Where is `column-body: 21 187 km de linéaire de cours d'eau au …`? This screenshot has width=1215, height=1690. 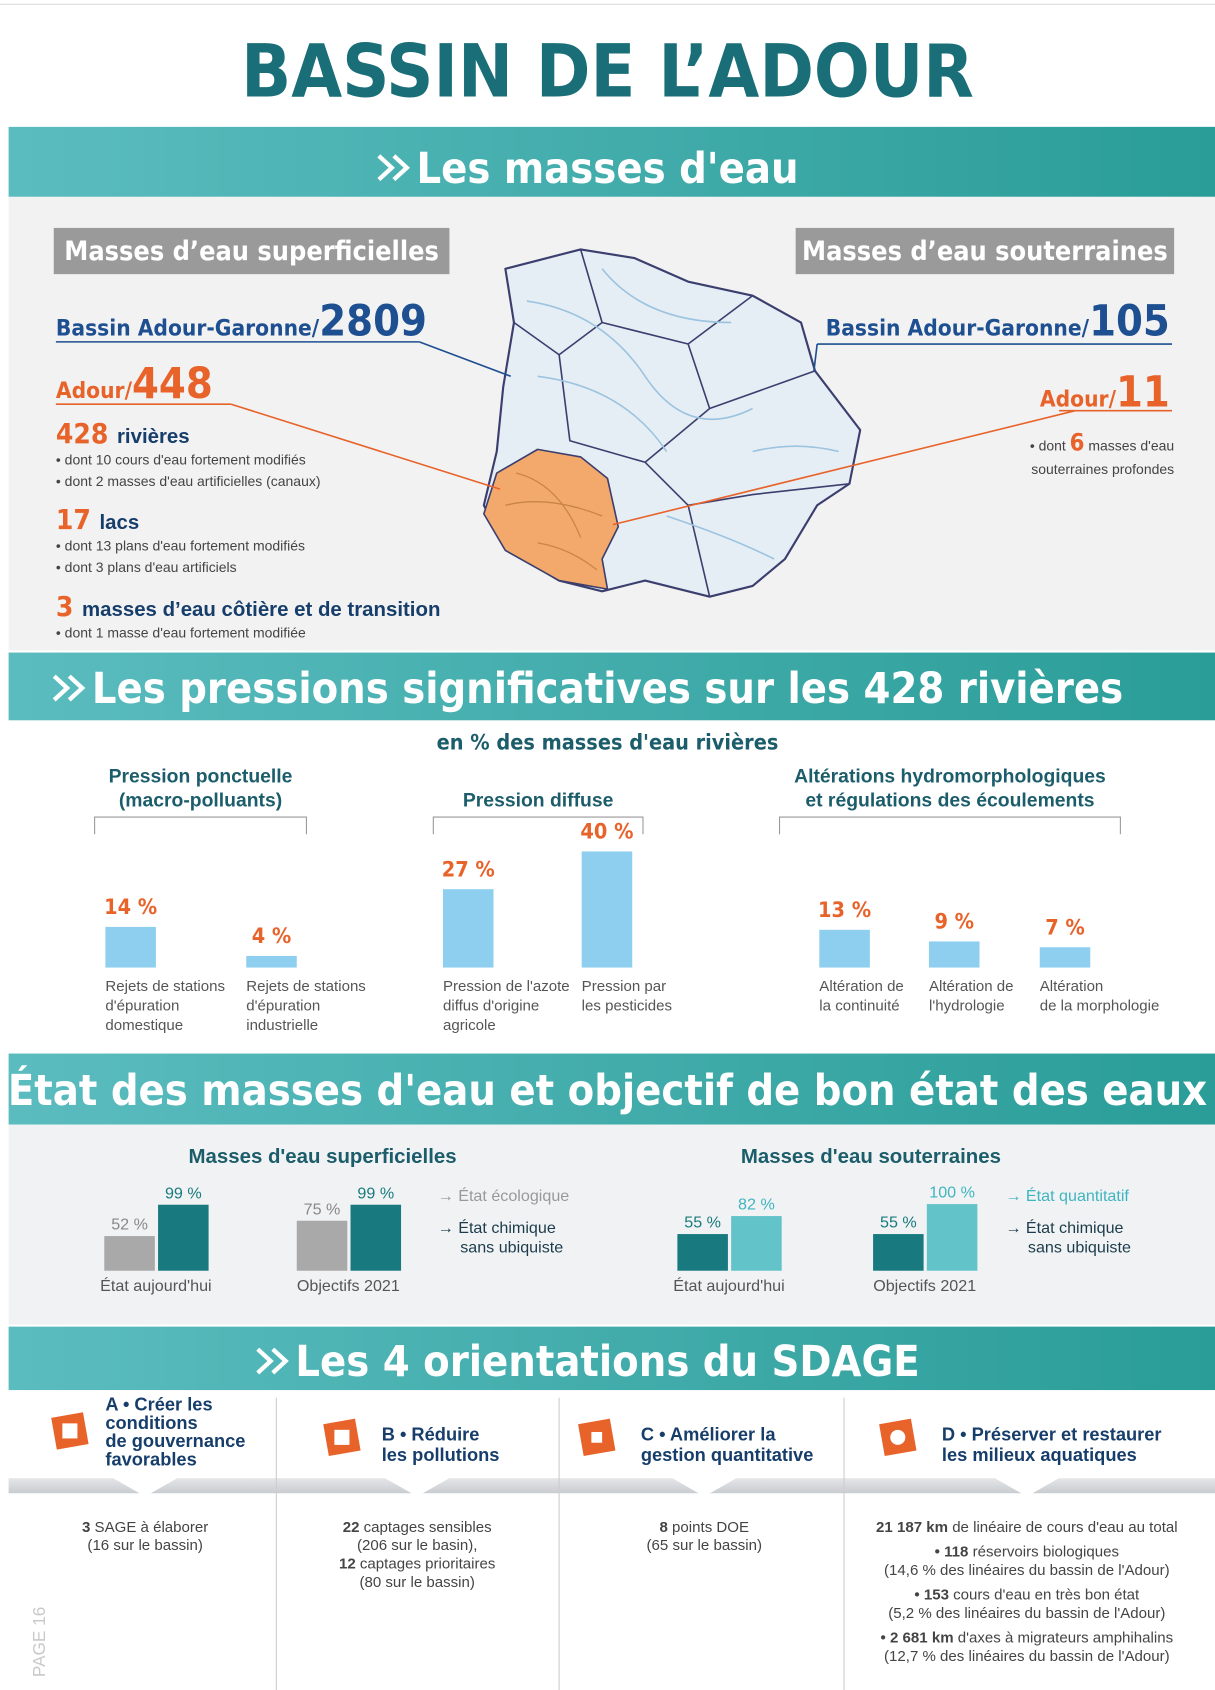 column-body: 21 187 km de linéaire de cours d'eau au … is located at coordinates (1027, 1527).